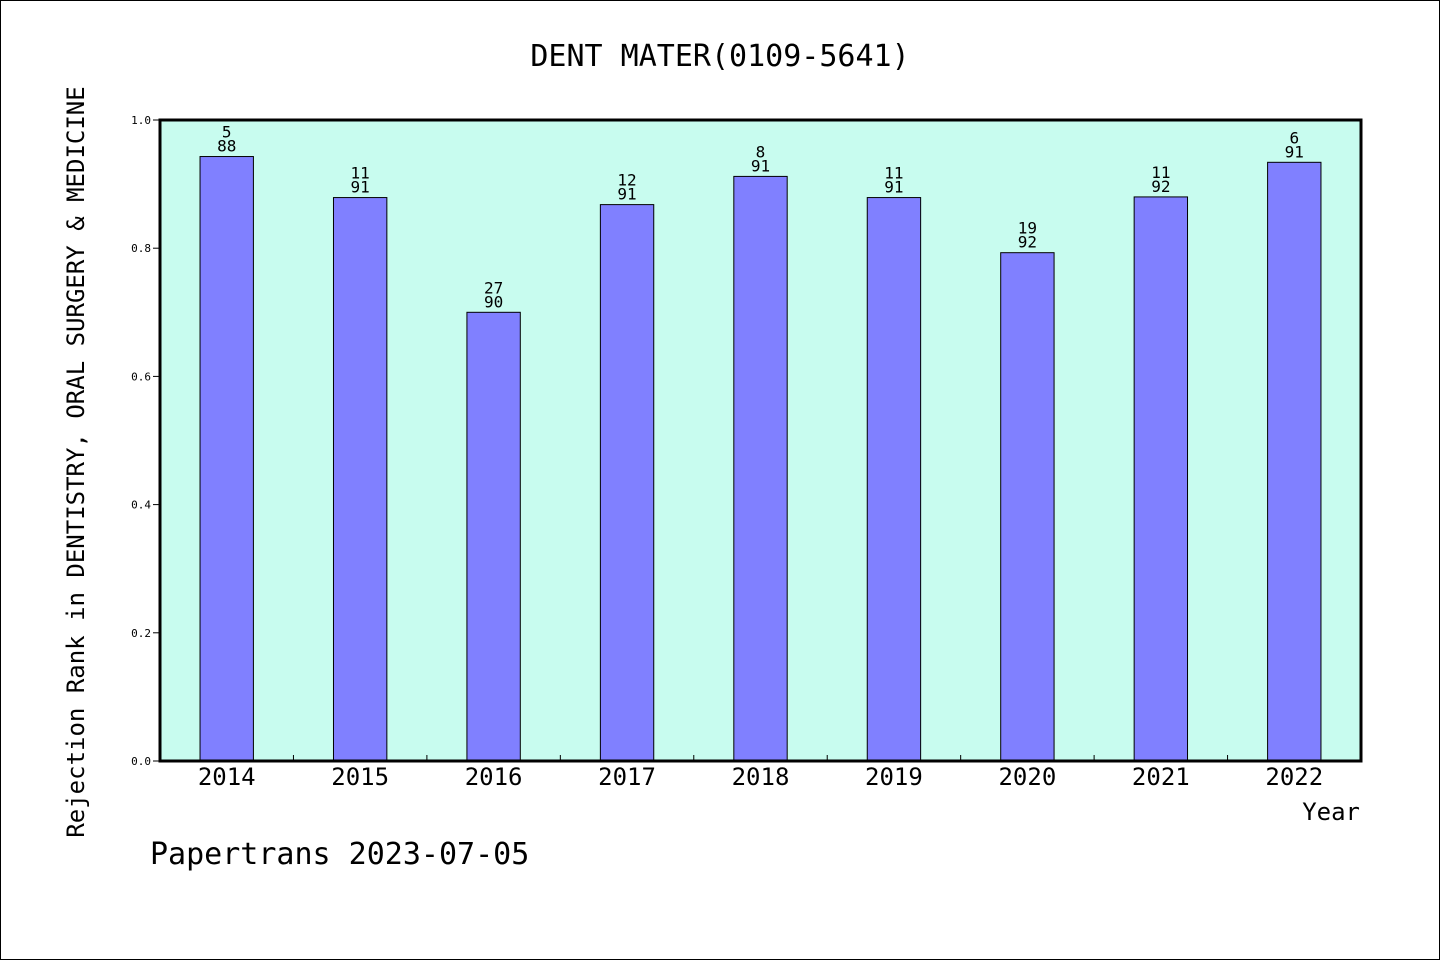  Describe the element at coordinates (627, 777) in the screenshot. I see `x-tick-label: 2017` at that location.